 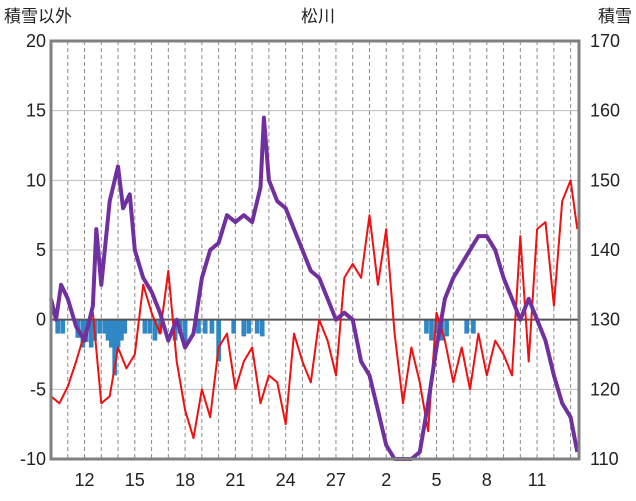 I want to click on y-left-tick-3: 5, so click(x=41, y=250).